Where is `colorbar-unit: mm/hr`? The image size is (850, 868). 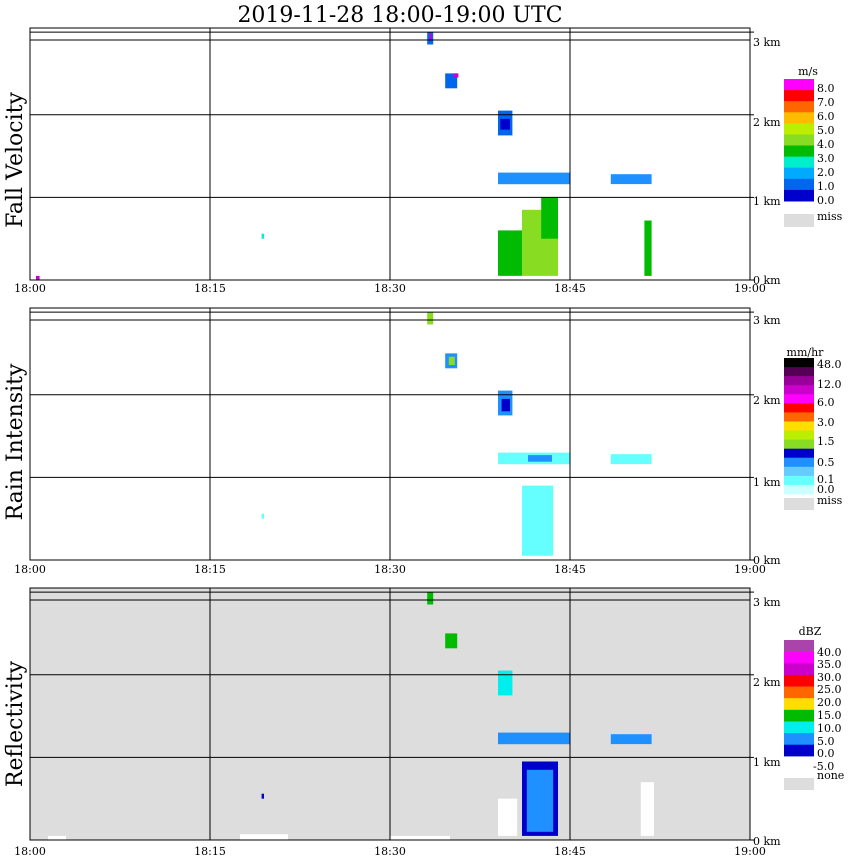
colorbar-unit: mm/hr is located at coordinates (806, 352).